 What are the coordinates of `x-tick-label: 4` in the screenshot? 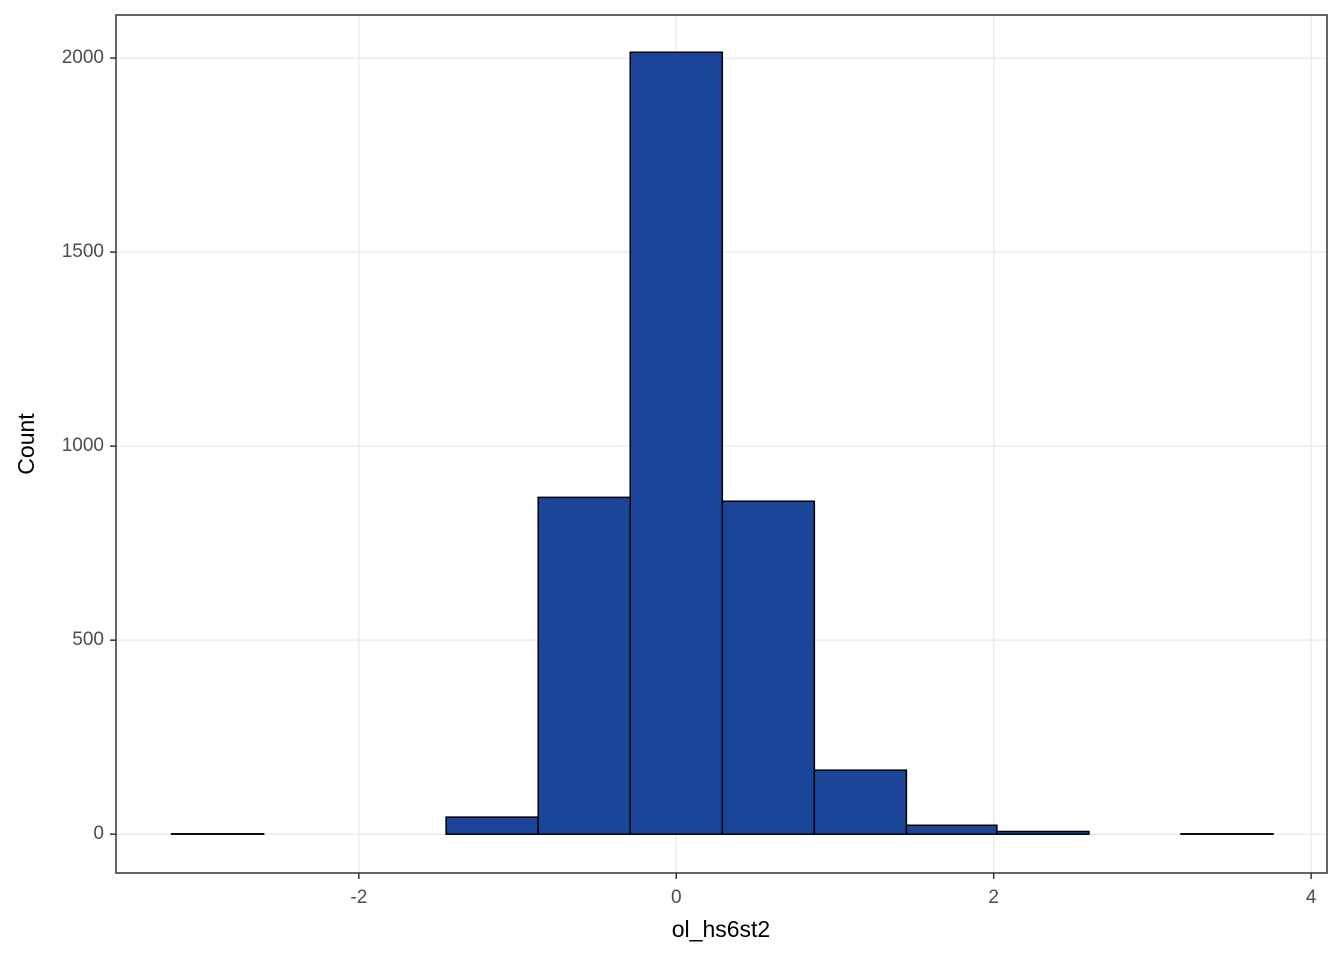 It's located at (1311, 897).